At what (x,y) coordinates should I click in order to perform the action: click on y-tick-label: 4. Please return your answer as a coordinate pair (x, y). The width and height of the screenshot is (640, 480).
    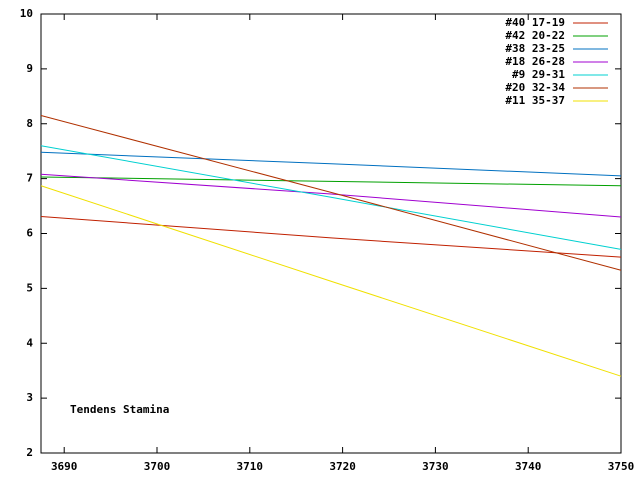
    Looking at the image, I should click on (29, 342).